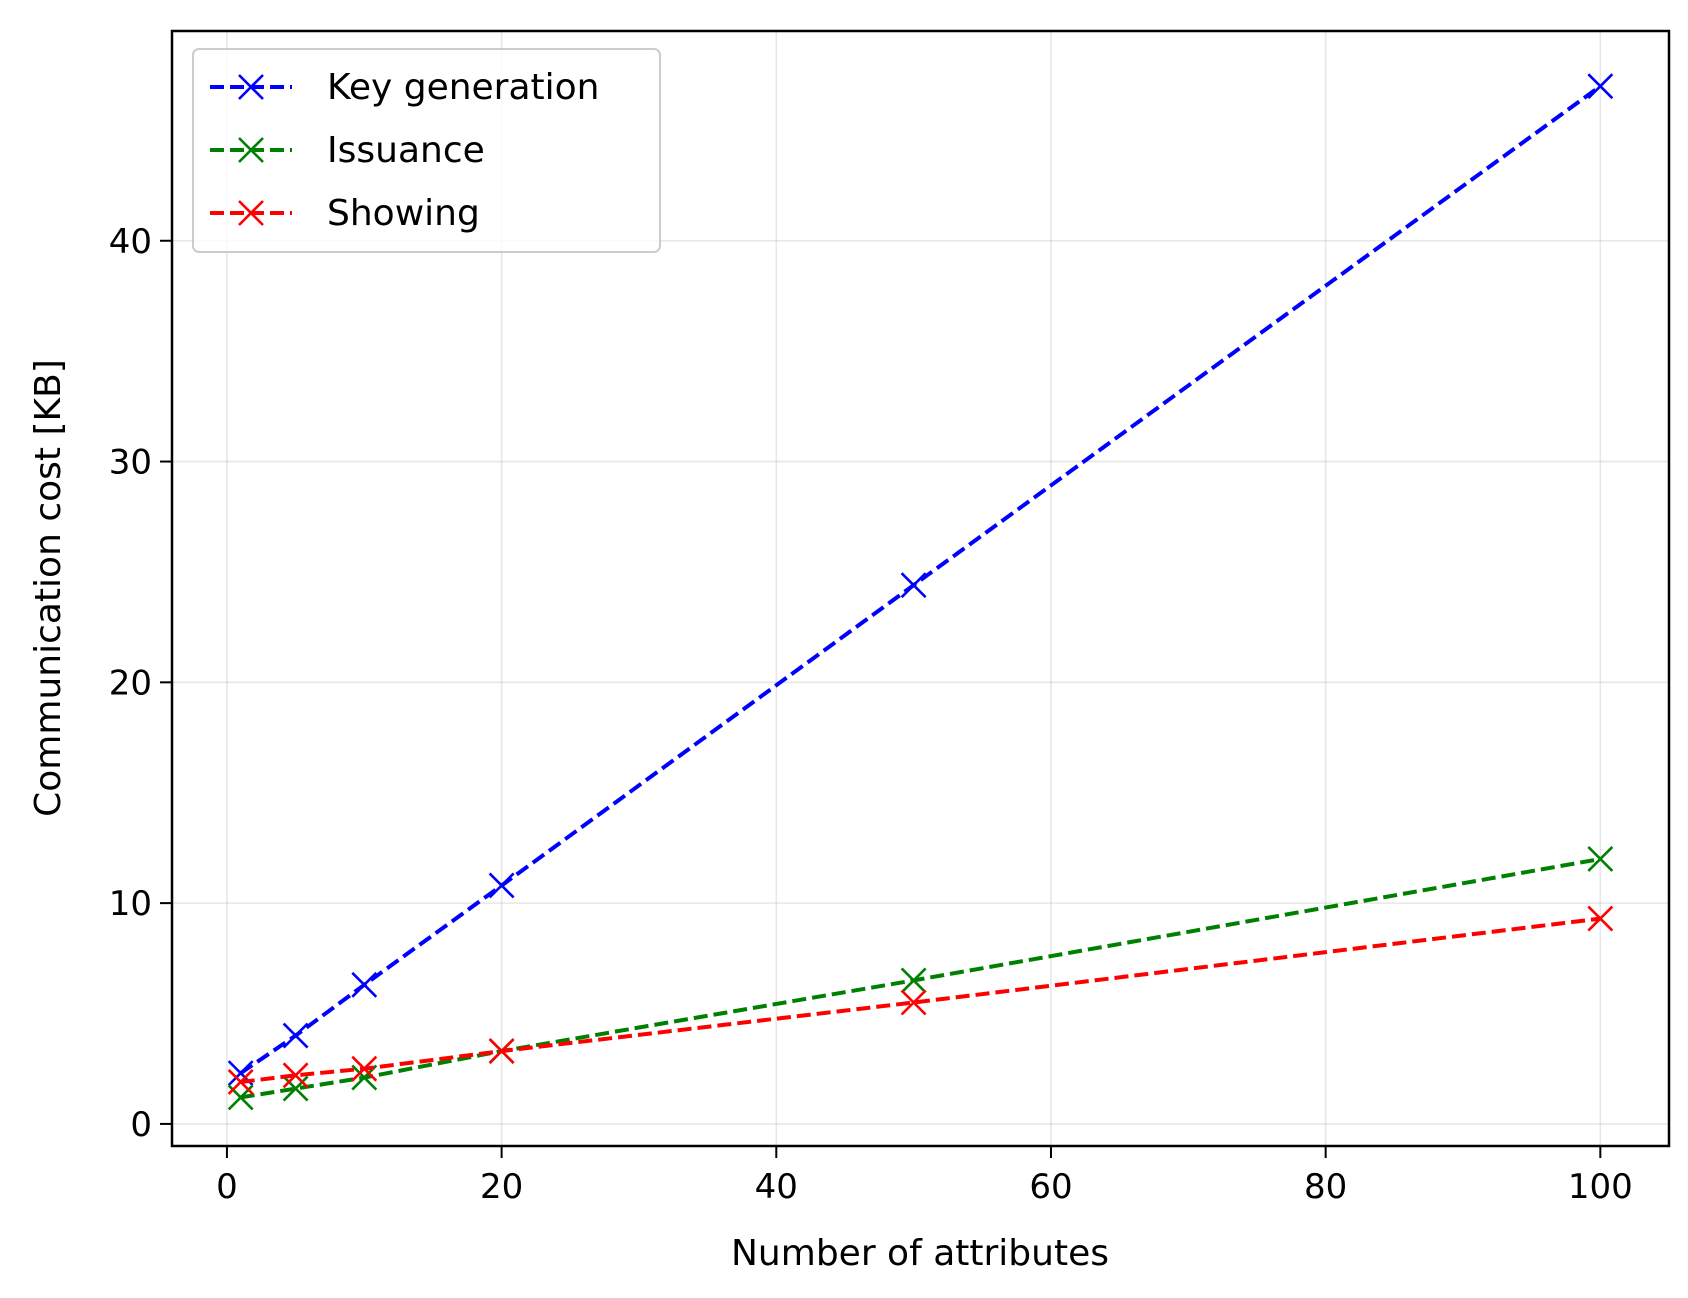 This screenshot has height=1298, width=1688. I want to click on x-tick-label: 0, so click(227, 1187).